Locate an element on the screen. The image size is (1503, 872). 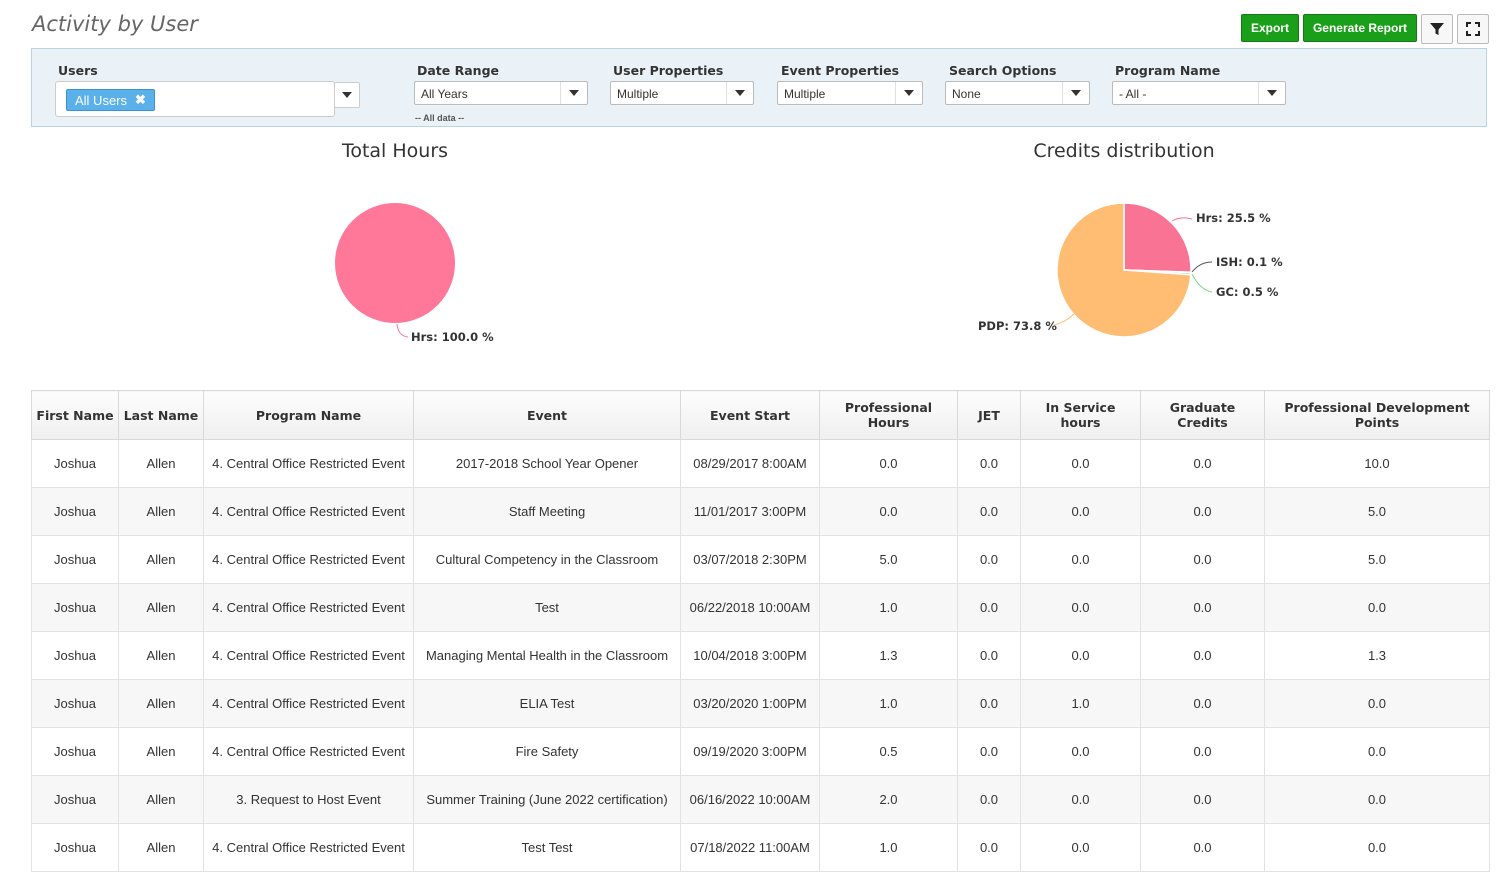
date-range-value: All Years is located at coordinates (444, 94).